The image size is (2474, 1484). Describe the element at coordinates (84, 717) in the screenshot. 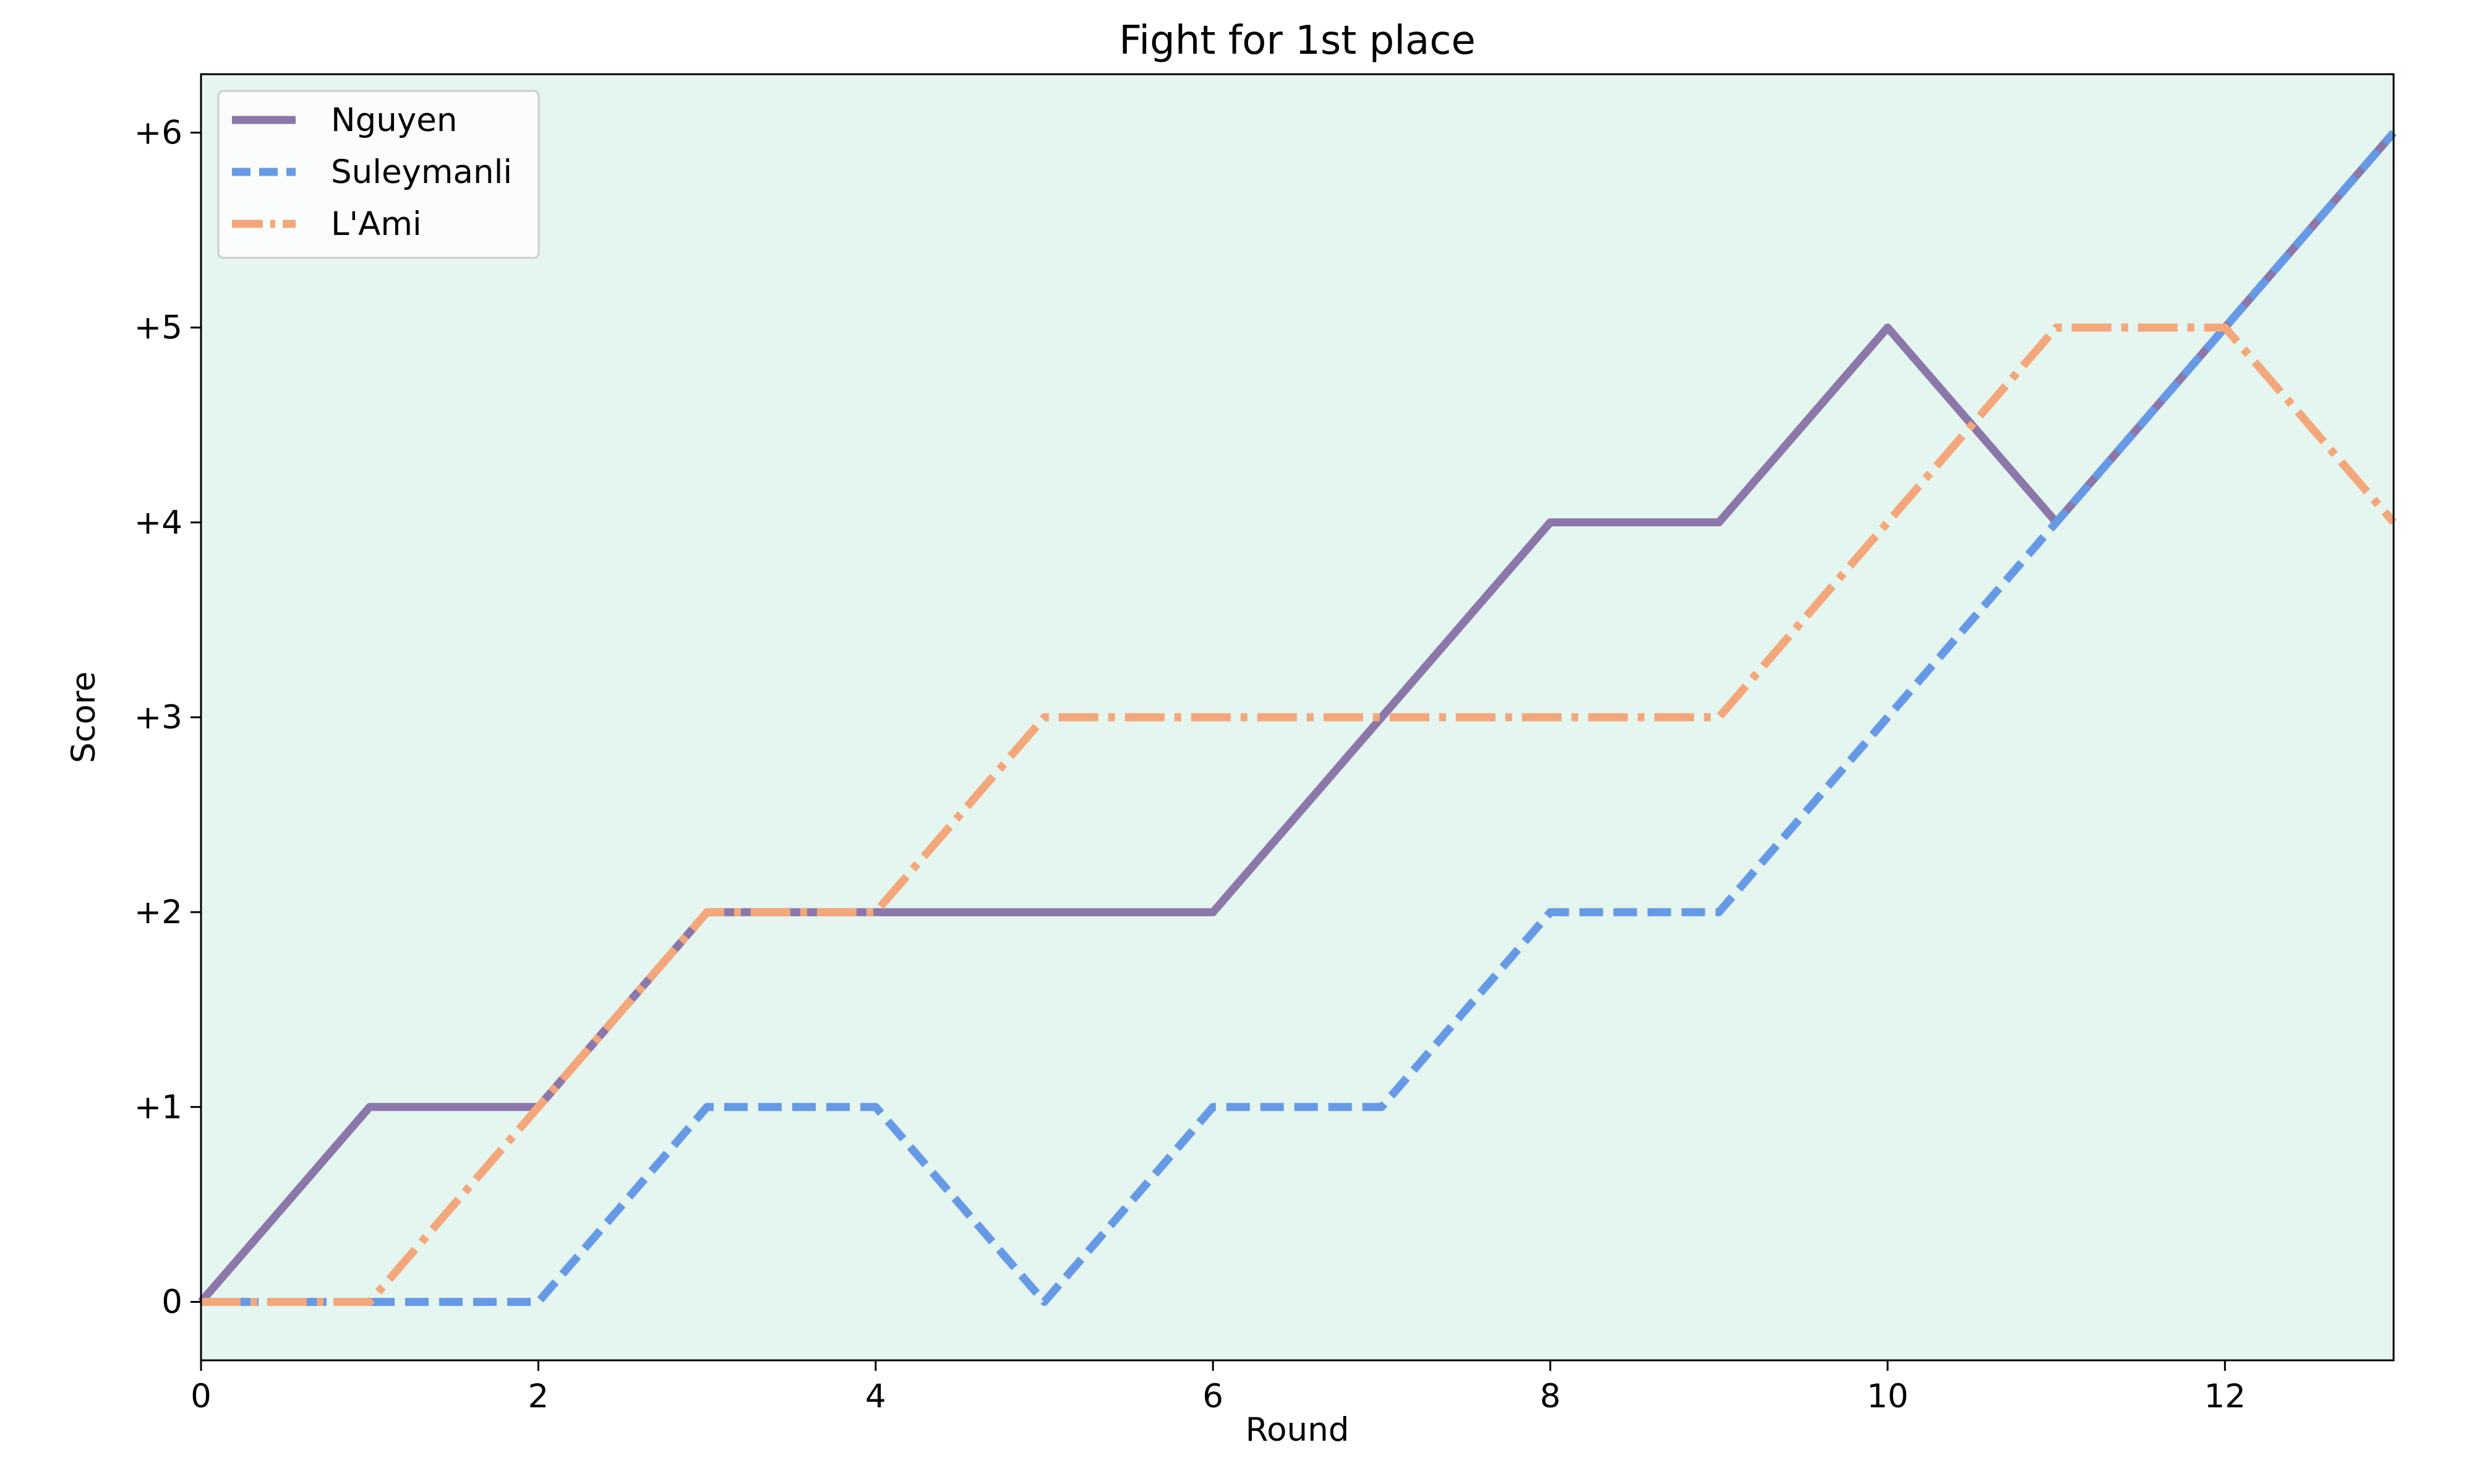

I see `y-axis-label: Score` at that location.